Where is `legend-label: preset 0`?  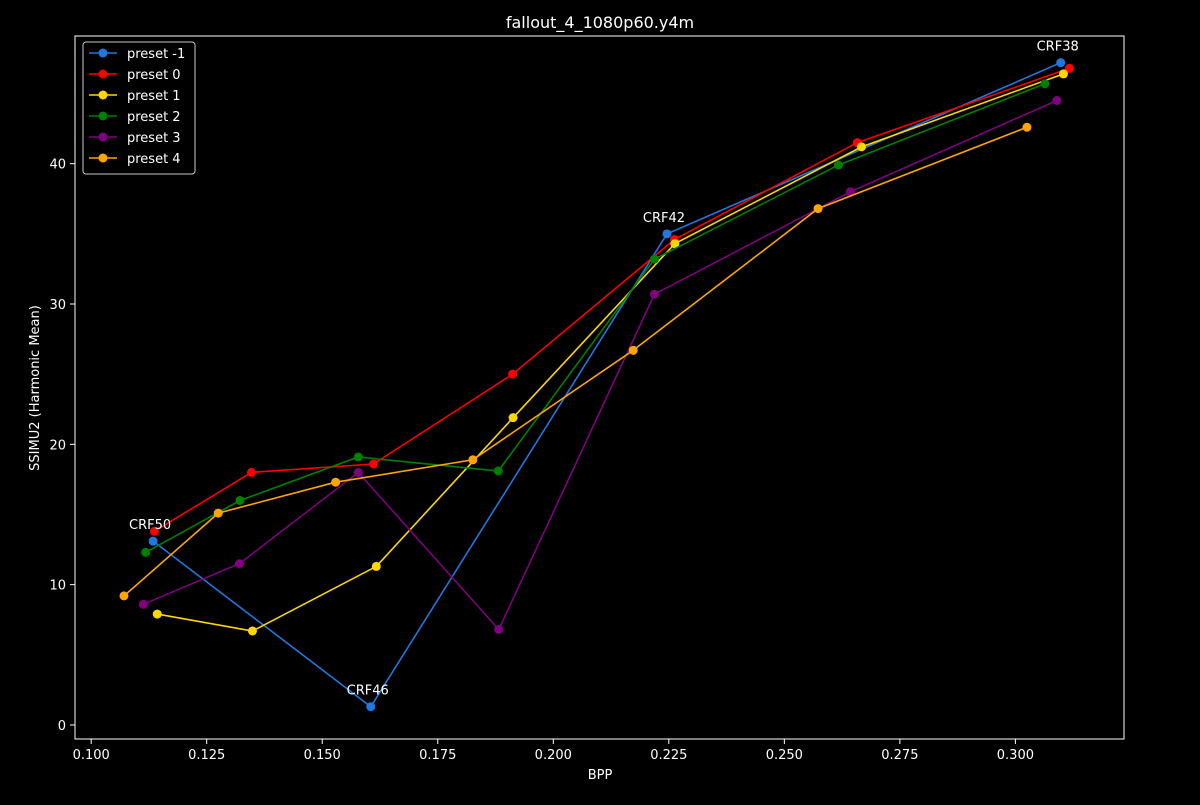 legend-label: preset 0 is located at coordinates (154, 75).